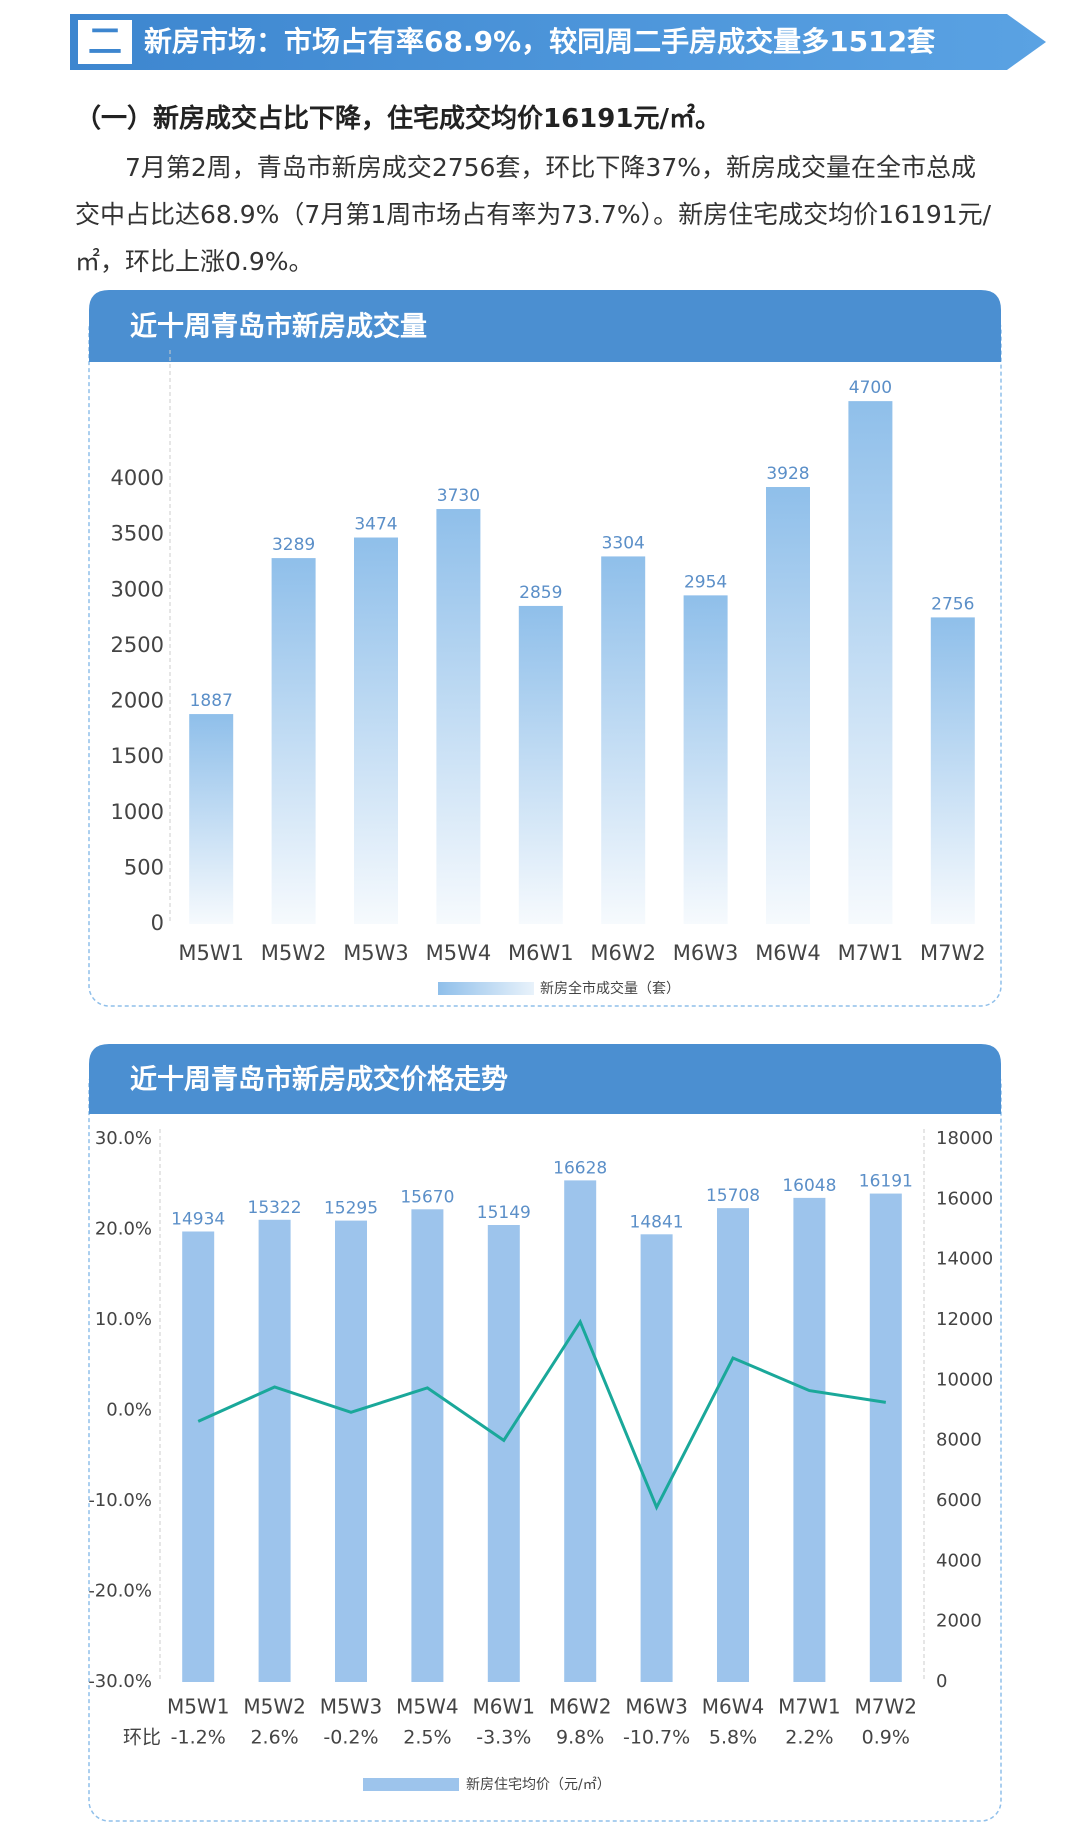 The image size is (1080, 1835). Describe the element at coordinates (398, 119) in the screenshot. I see `subheading: （一）新房成交占比下降，住宅成交均价16191元/㎡。` at that location.